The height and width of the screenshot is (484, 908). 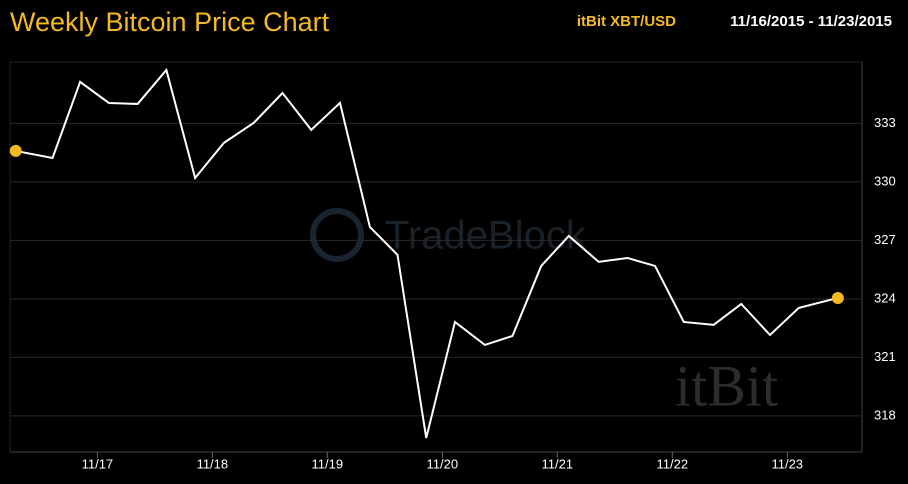 I want to click on x-tick-label: 11/23, so click(x=787, y=463).